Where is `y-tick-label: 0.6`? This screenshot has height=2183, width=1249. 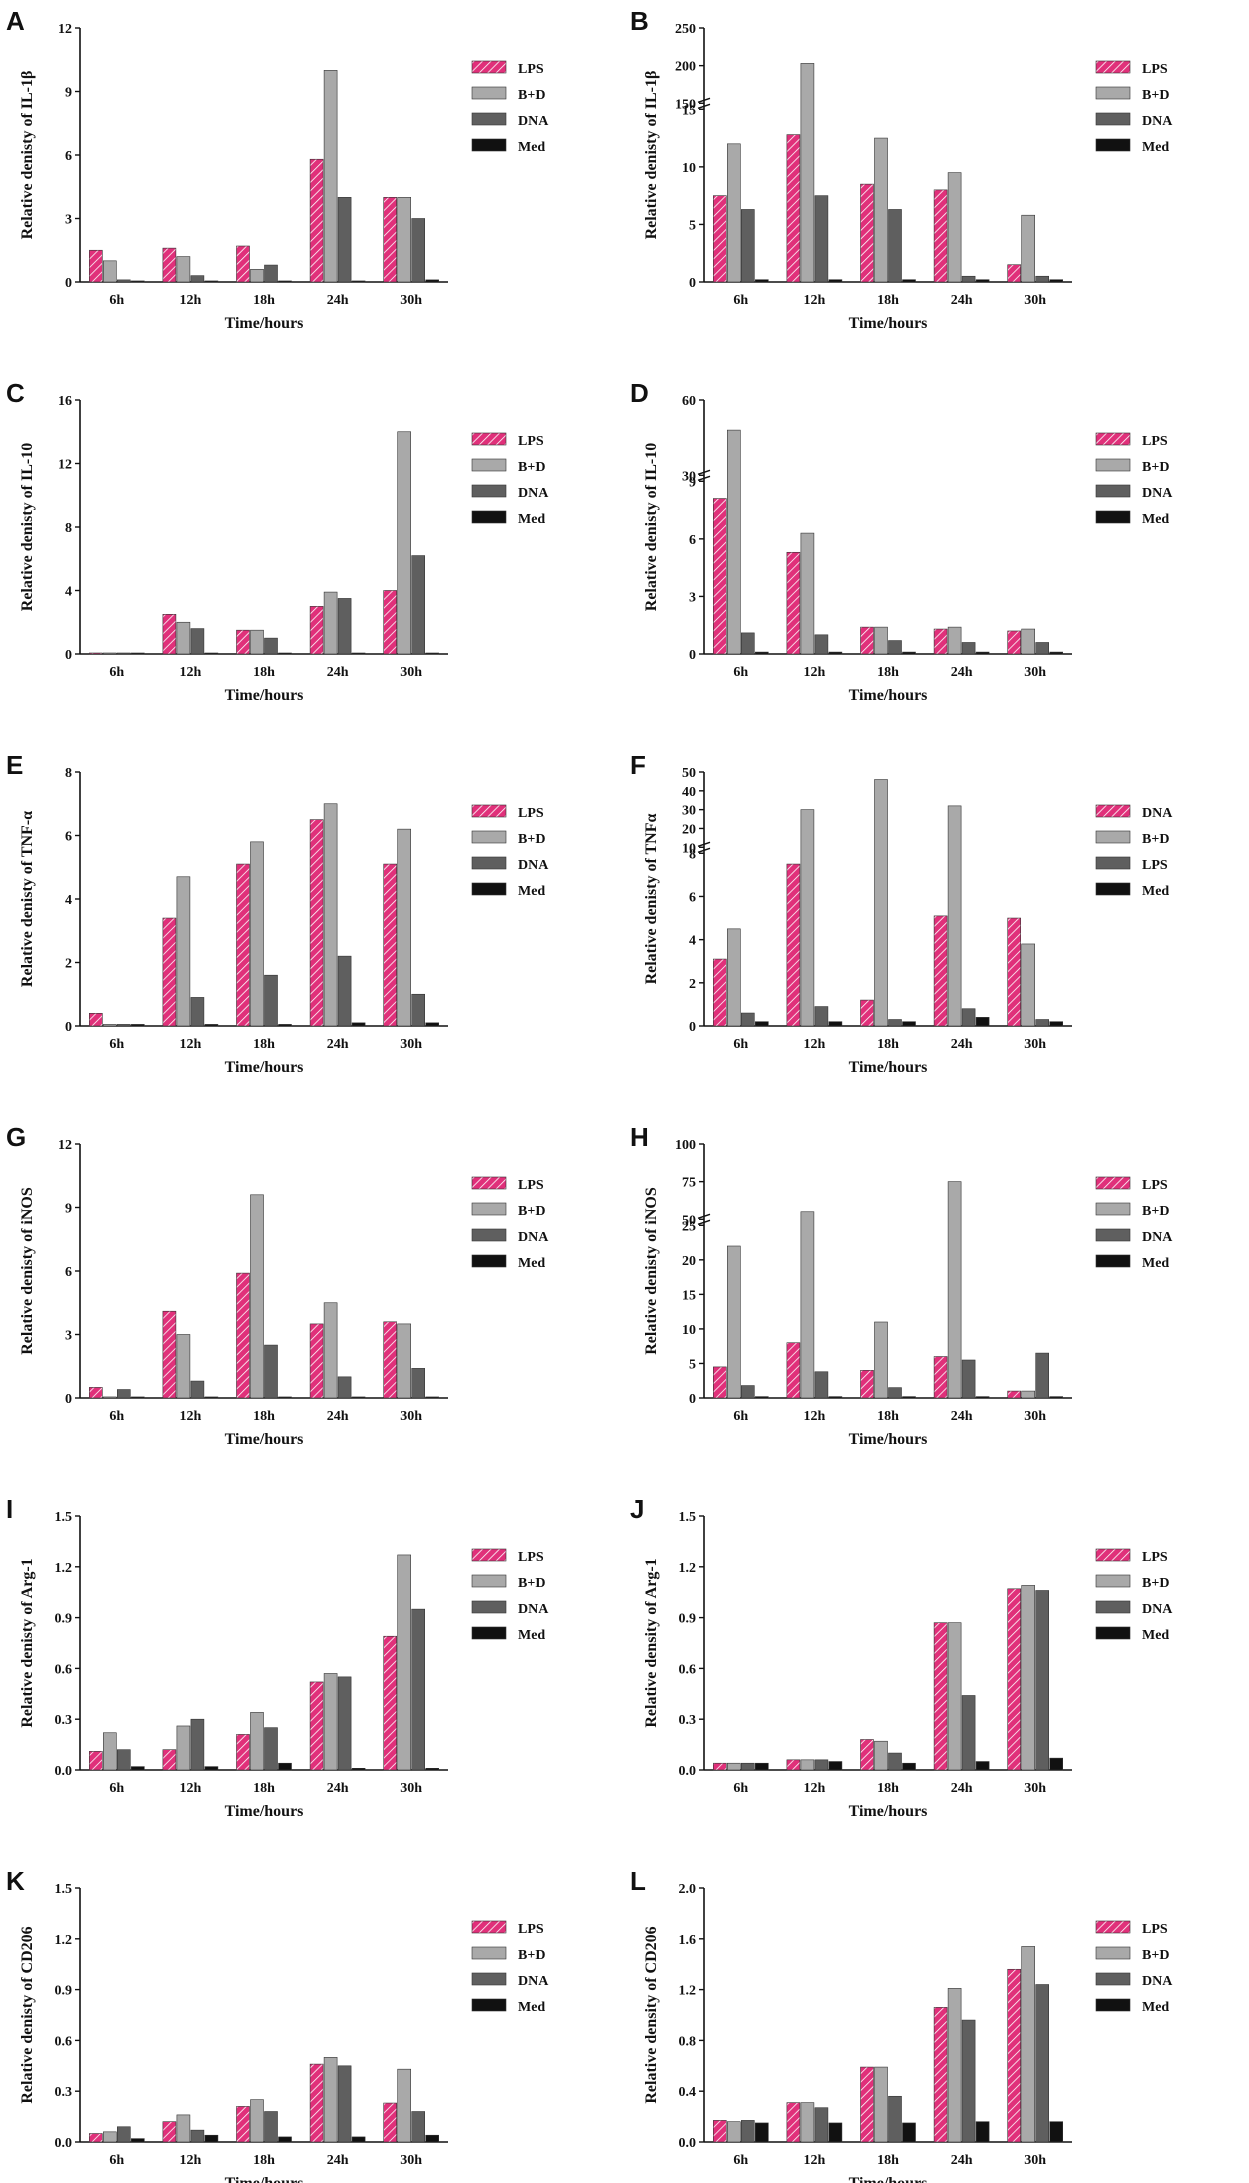 y-tick-label: 0.6 is located at coordinates (64, 1669).